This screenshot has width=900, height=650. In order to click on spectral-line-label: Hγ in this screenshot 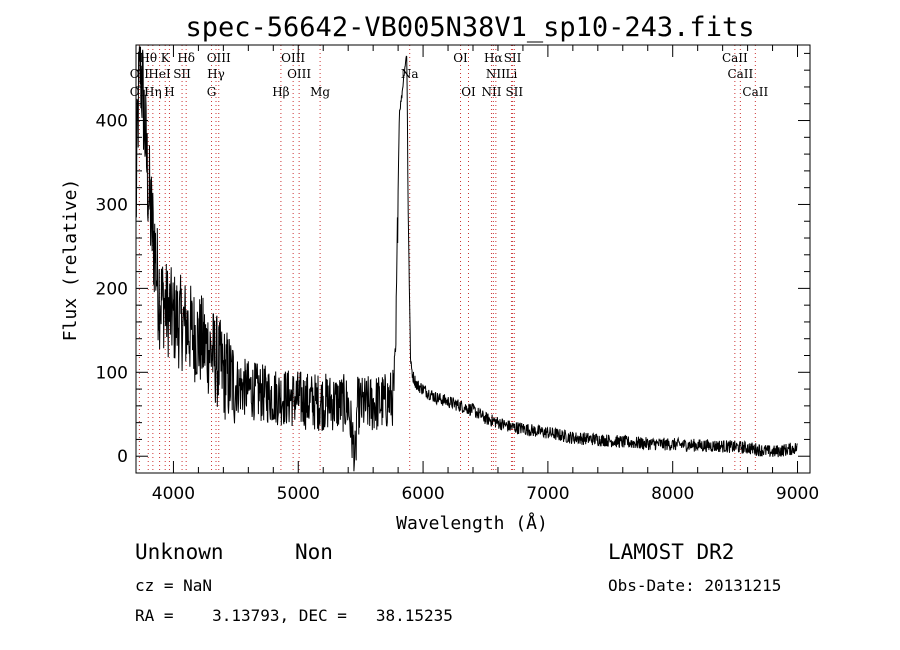, I will do `click(216, 74)`.